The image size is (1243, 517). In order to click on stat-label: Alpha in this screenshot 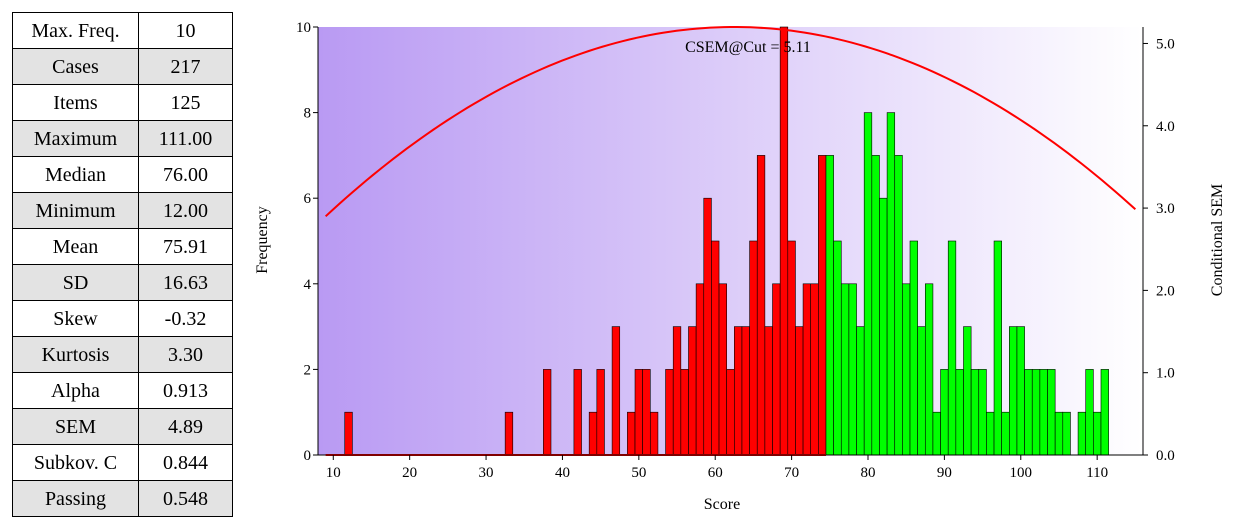, I will do `click(75, 390)`.